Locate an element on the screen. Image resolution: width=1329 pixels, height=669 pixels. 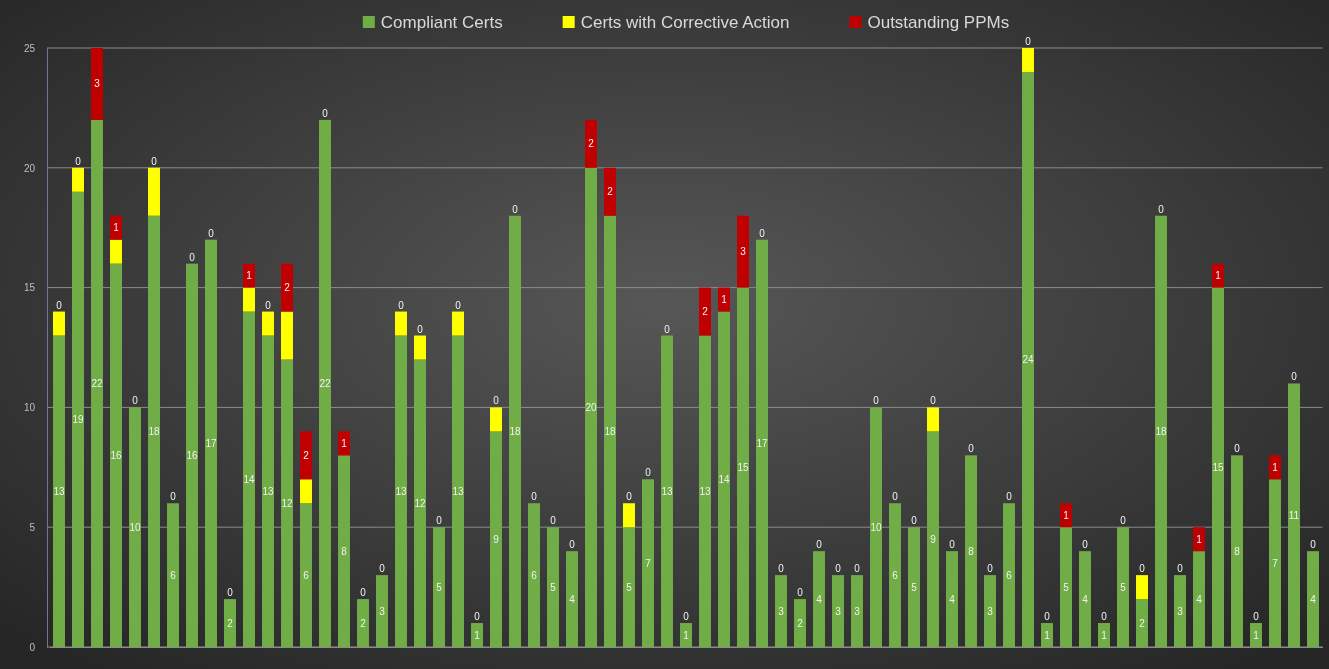
data-label: 19 is located at coordinates (78, 419).